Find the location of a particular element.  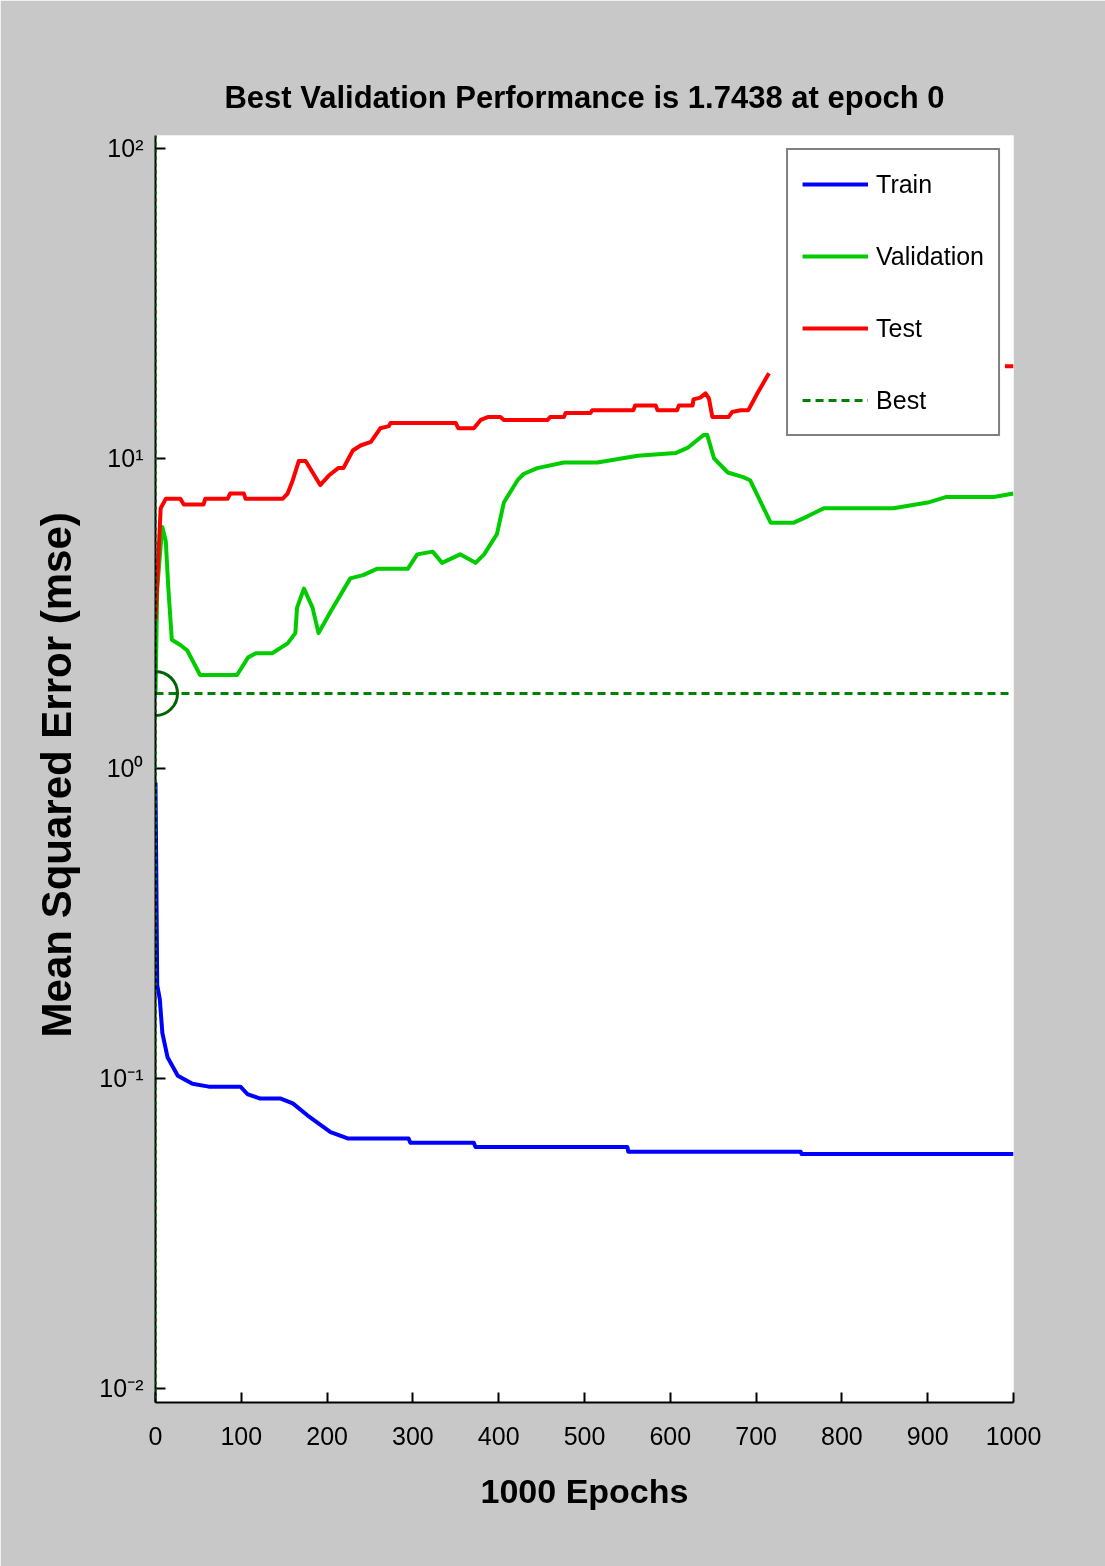

x-tick-label: 100 is located at coordinates (241, 1435).